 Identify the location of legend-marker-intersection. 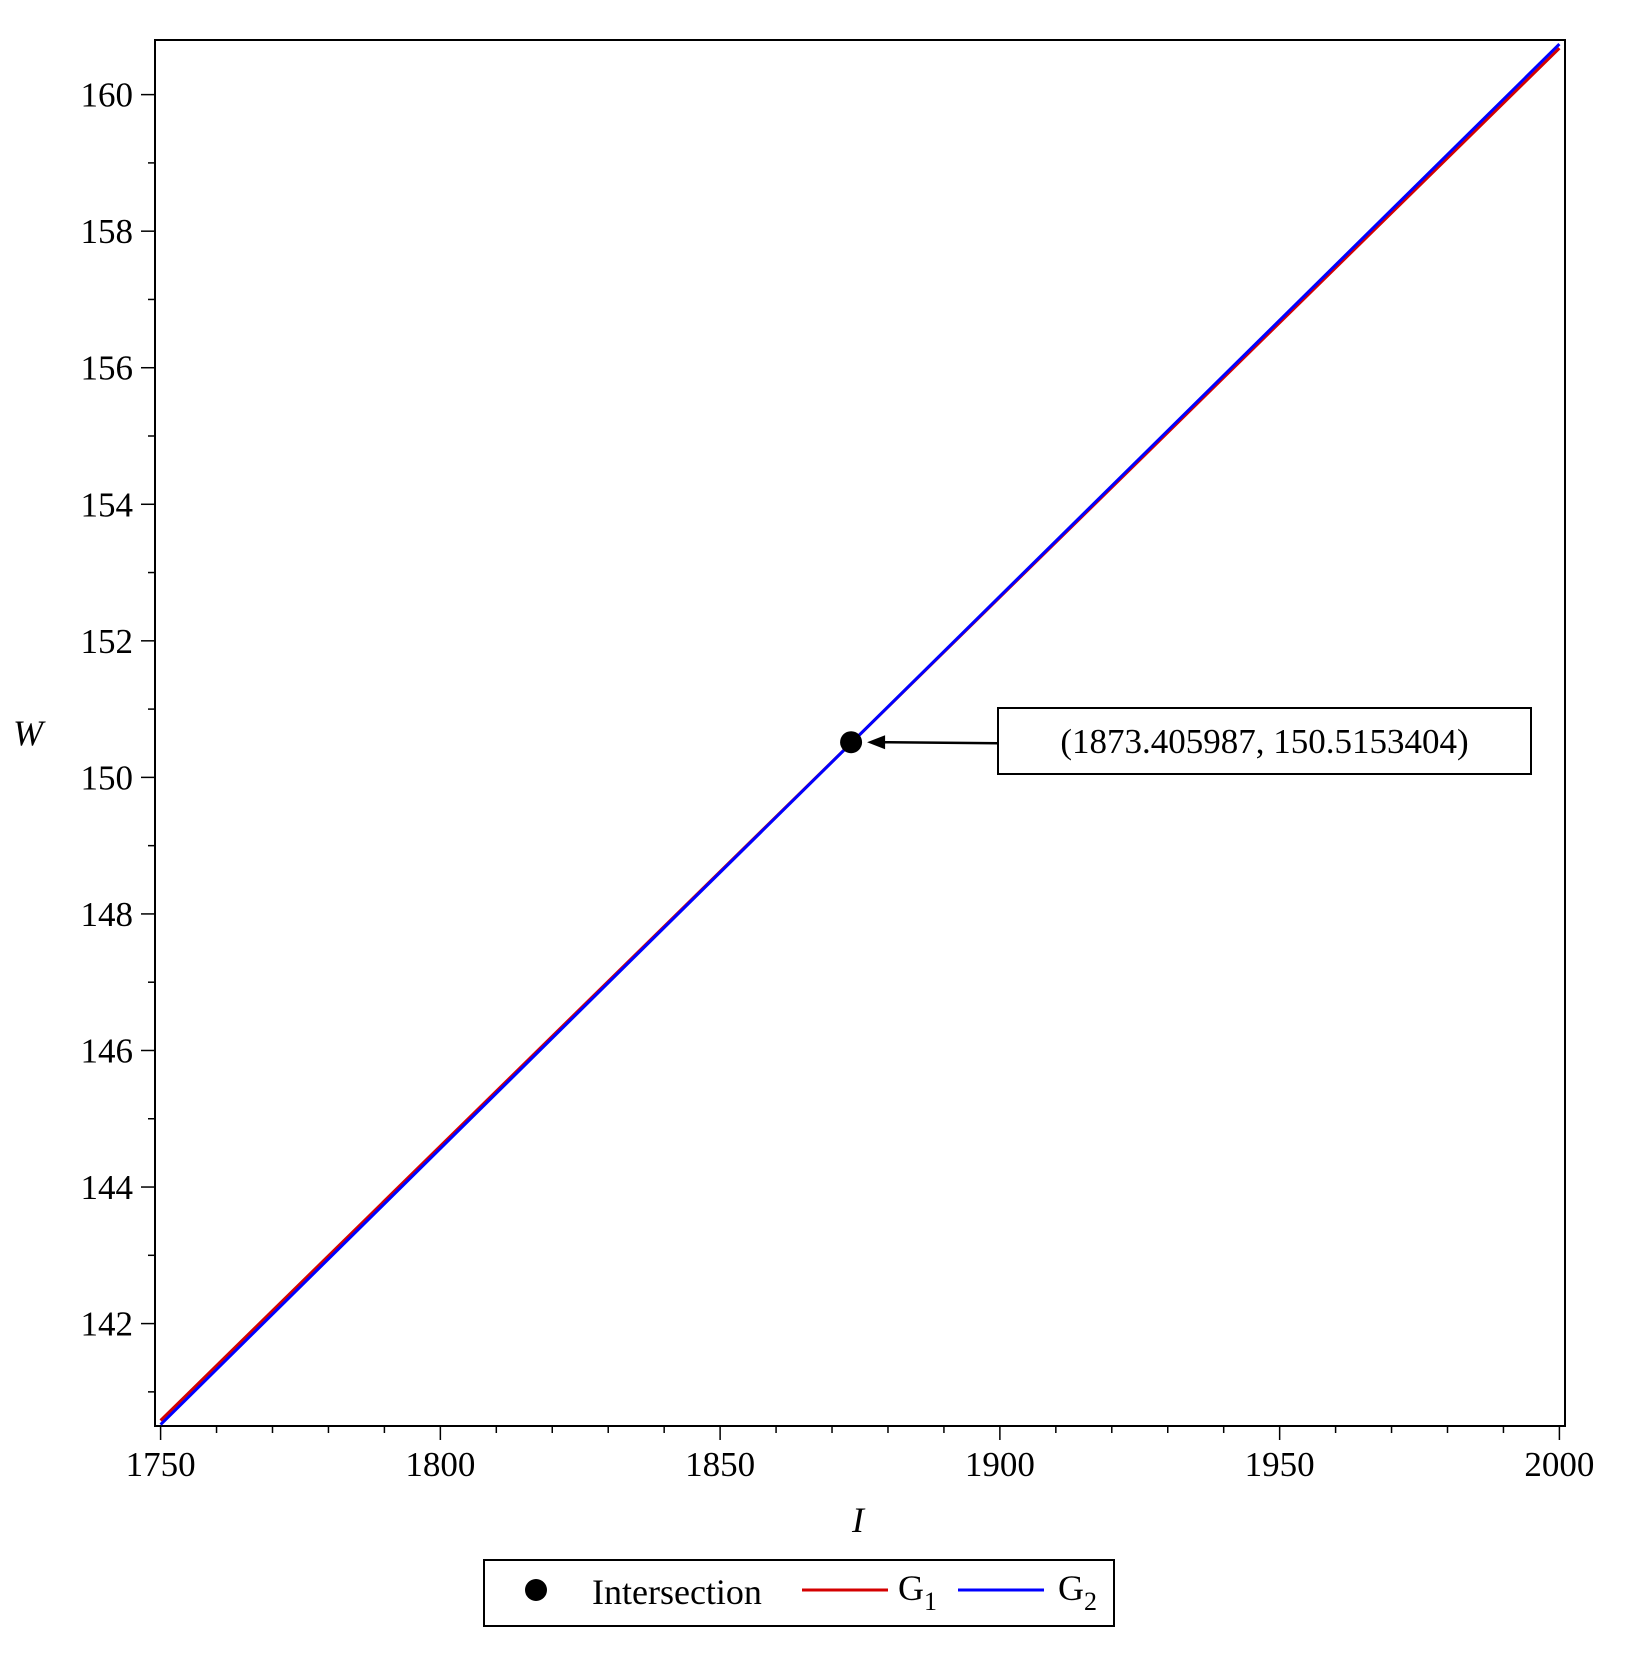
(536, 1590).